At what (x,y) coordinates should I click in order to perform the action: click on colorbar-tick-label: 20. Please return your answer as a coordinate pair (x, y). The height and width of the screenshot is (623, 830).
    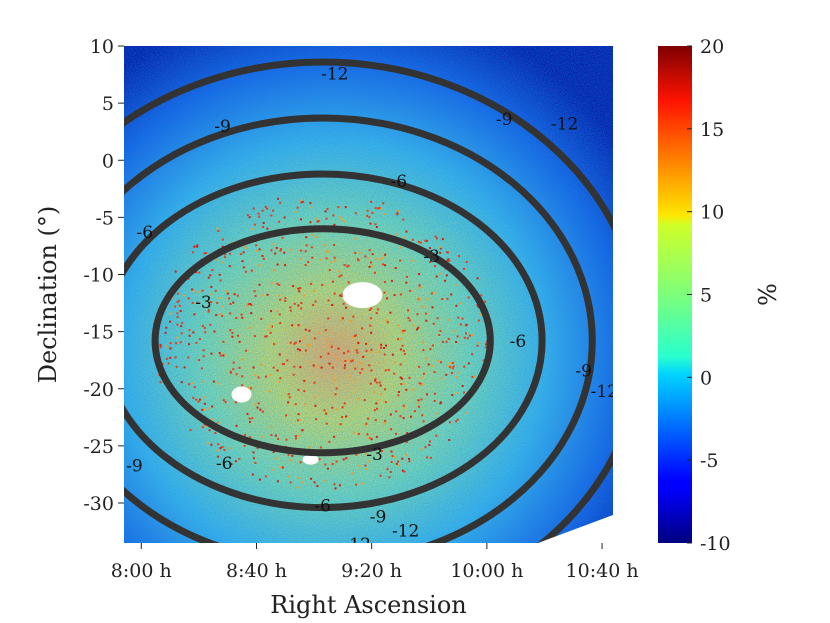
    Looking at the image, I should click on (712, 47).